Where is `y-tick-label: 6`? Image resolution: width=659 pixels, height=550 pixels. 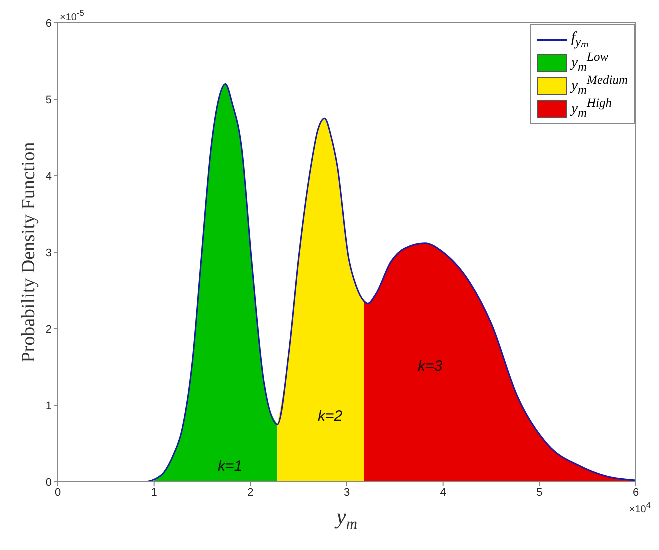 y-tick-label: 6 is located at coordinates (49, 24).